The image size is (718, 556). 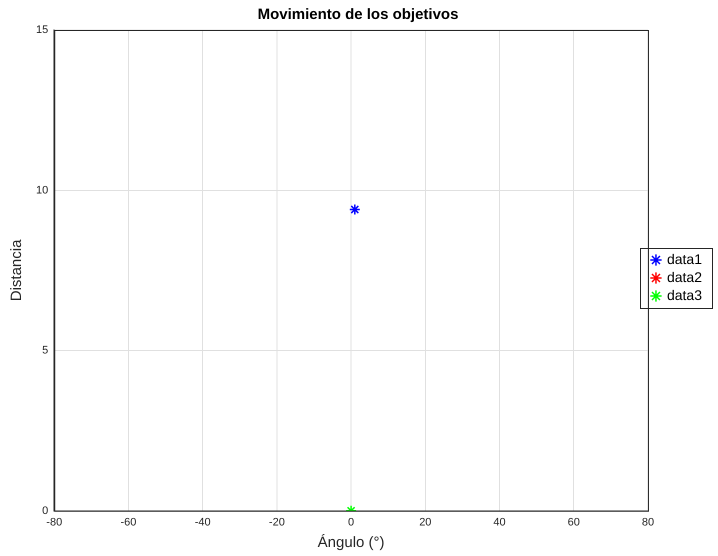 What do you see at coordinates (648, 522) in the screenshot?
I see `x-tick-label: 80` at bounding box center [648, 522].